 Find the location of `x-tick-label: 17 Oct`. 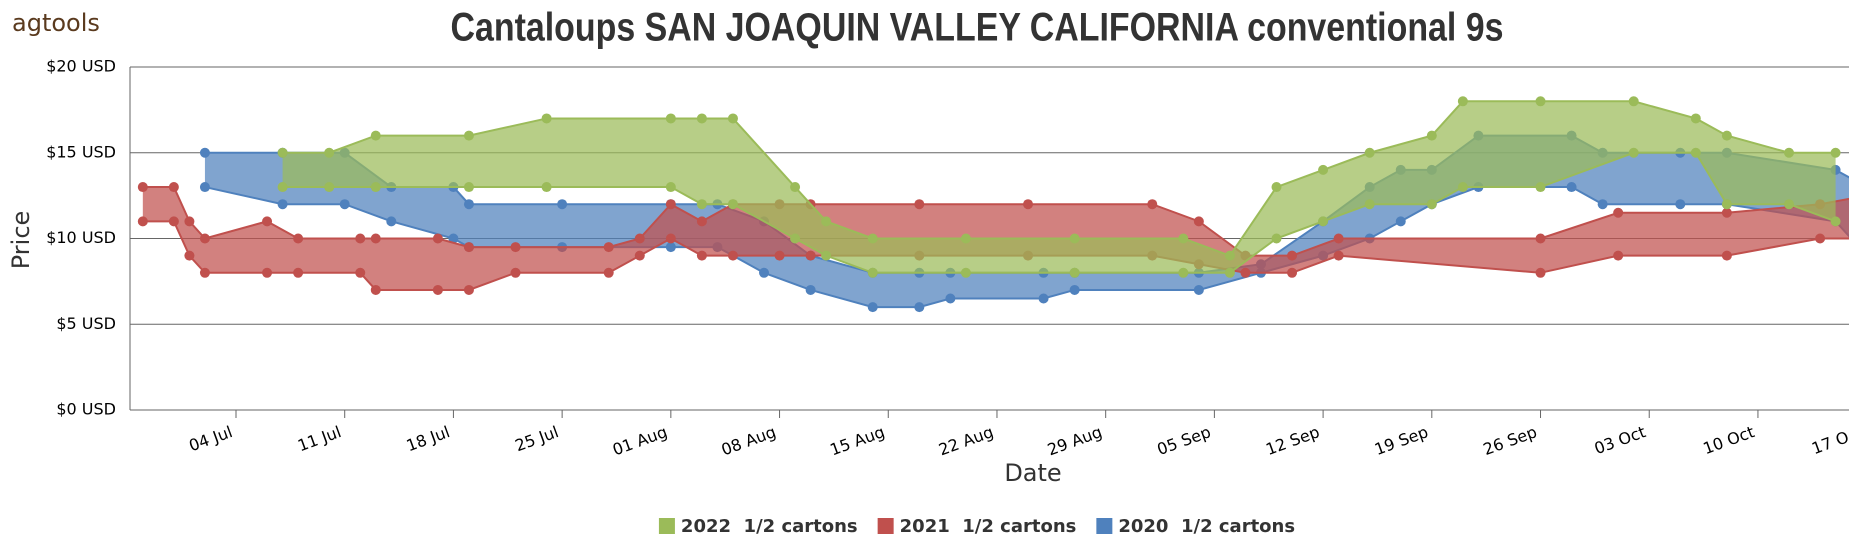

x-tick-label: 17 Oct is located at coordinates (1829, 440).